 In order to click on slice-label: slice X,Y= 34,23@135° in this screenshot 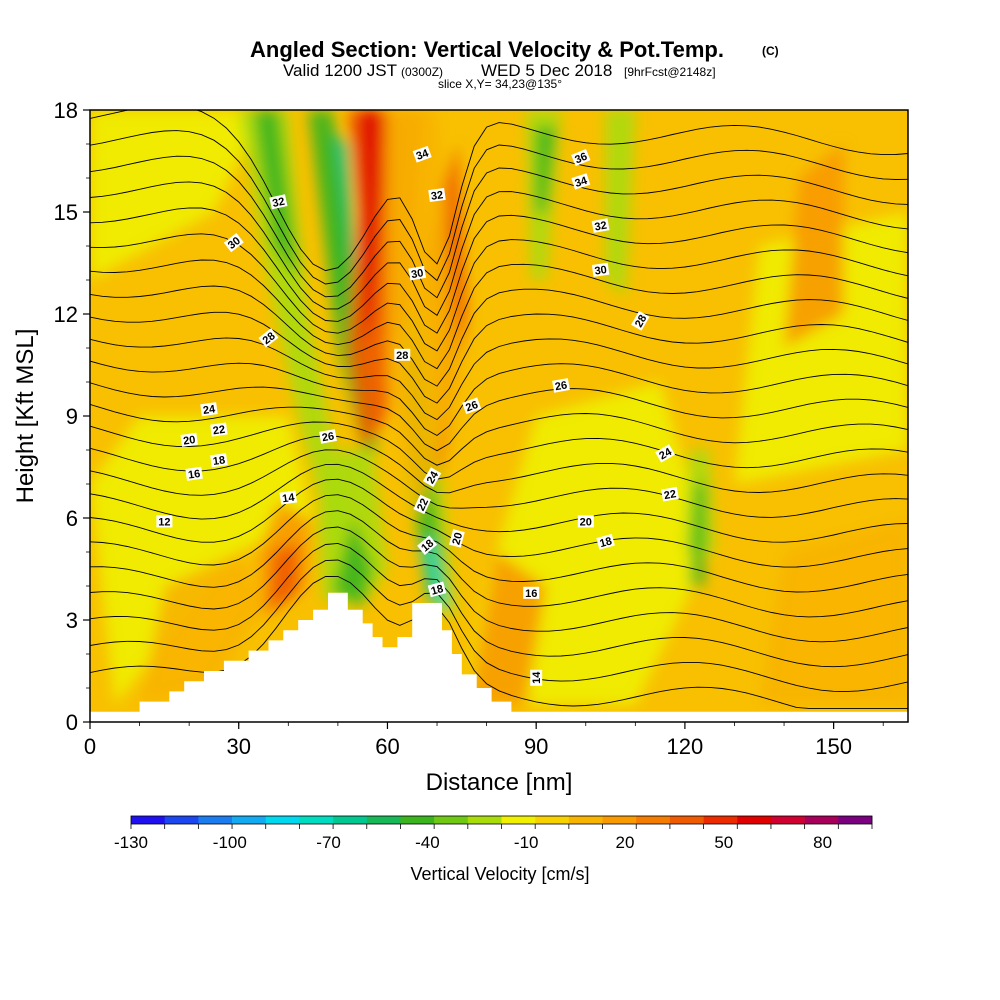, I will do `click(500, 84)`.